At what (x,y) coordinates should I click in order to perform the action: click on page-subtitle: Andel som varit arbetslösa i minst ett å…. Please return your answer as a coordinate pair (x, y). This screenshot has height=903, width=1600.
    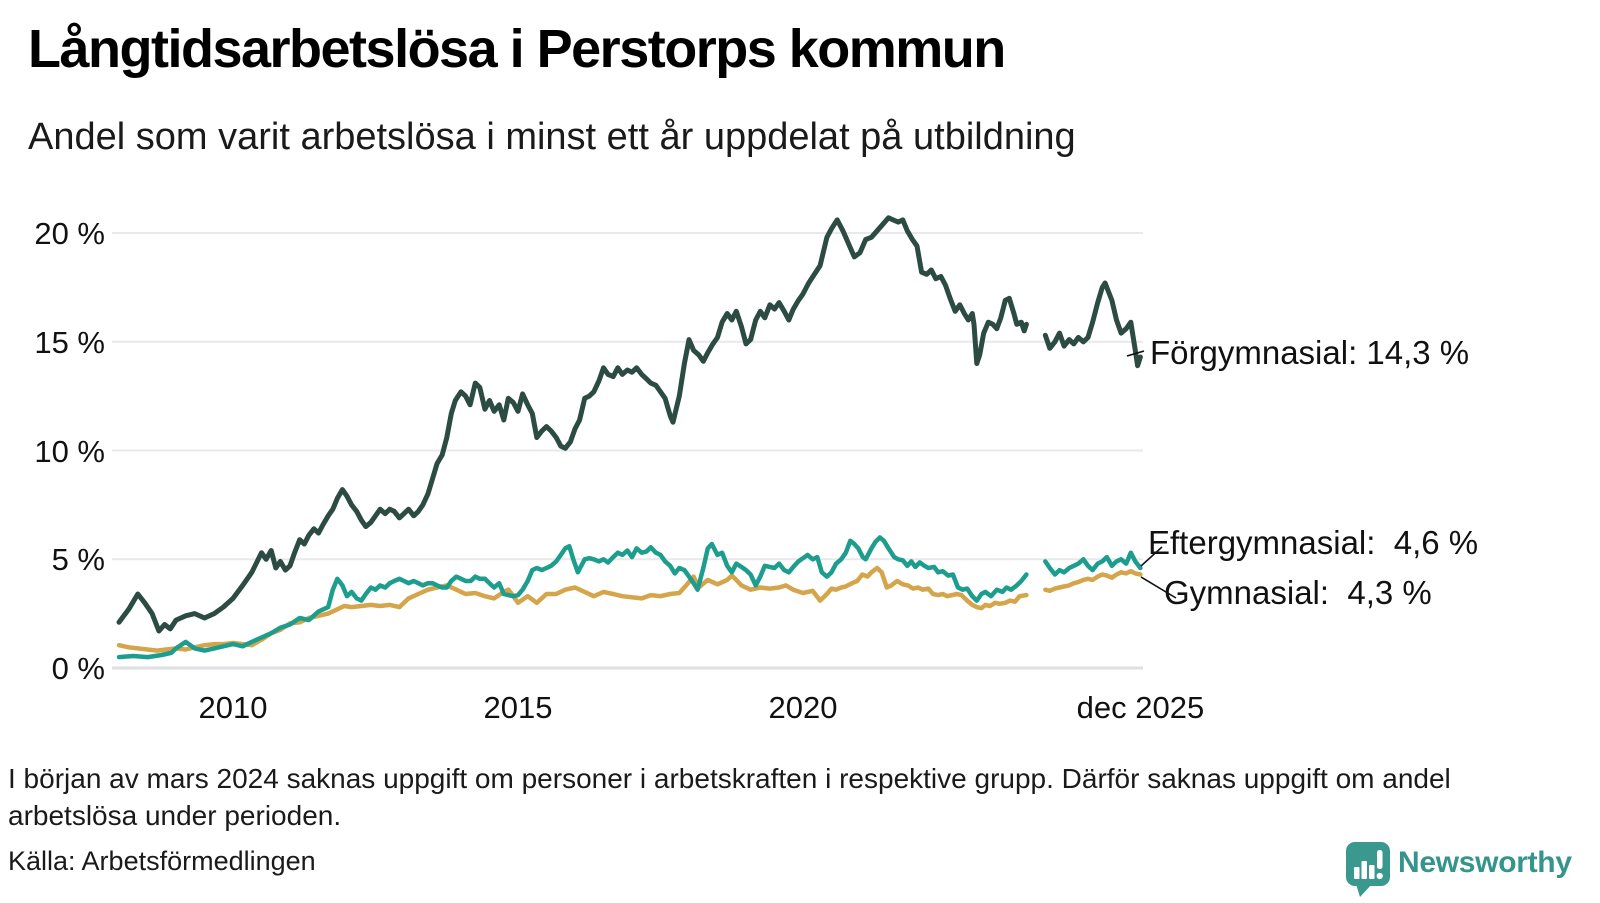
    Looking at the image, I should click on (552, 137).